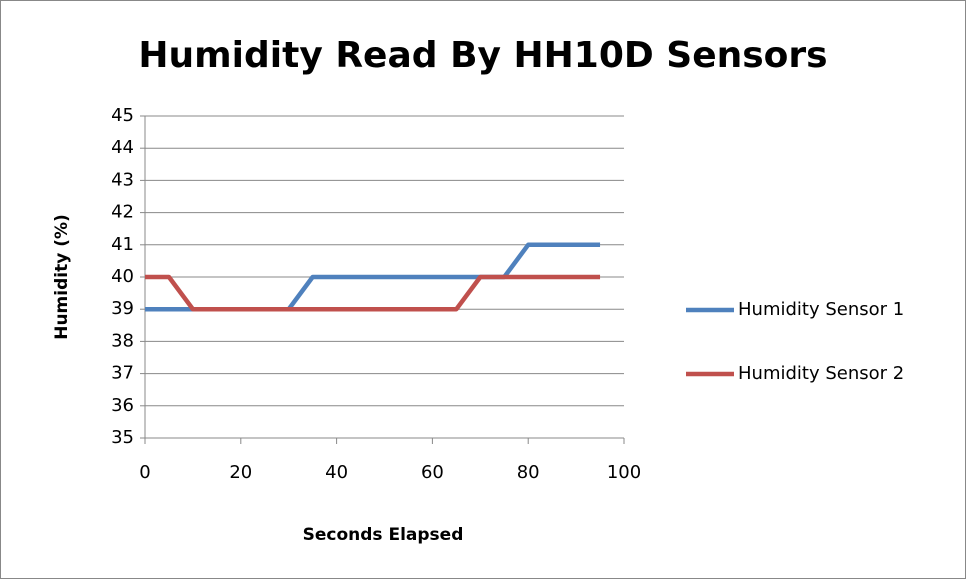  I want to click on y-tick-label: 35, so click(122, 437).